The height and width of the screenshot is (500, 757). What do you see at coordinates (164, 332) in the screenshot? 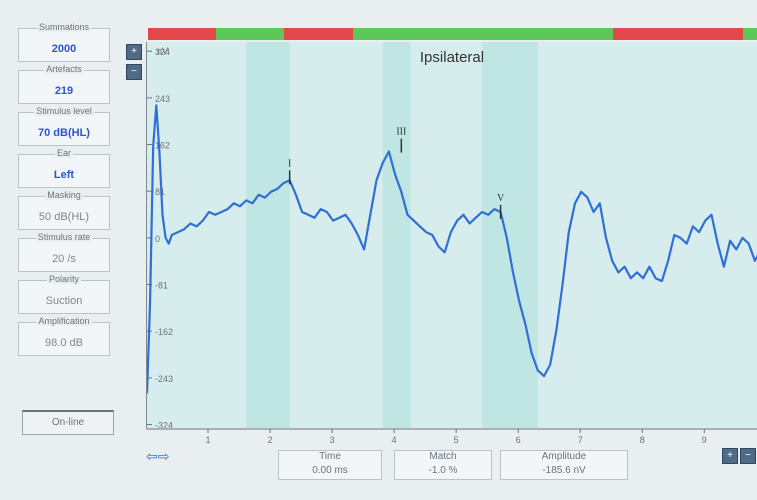
I see `y-tick-label: -162` at bounding box center [164, 332].